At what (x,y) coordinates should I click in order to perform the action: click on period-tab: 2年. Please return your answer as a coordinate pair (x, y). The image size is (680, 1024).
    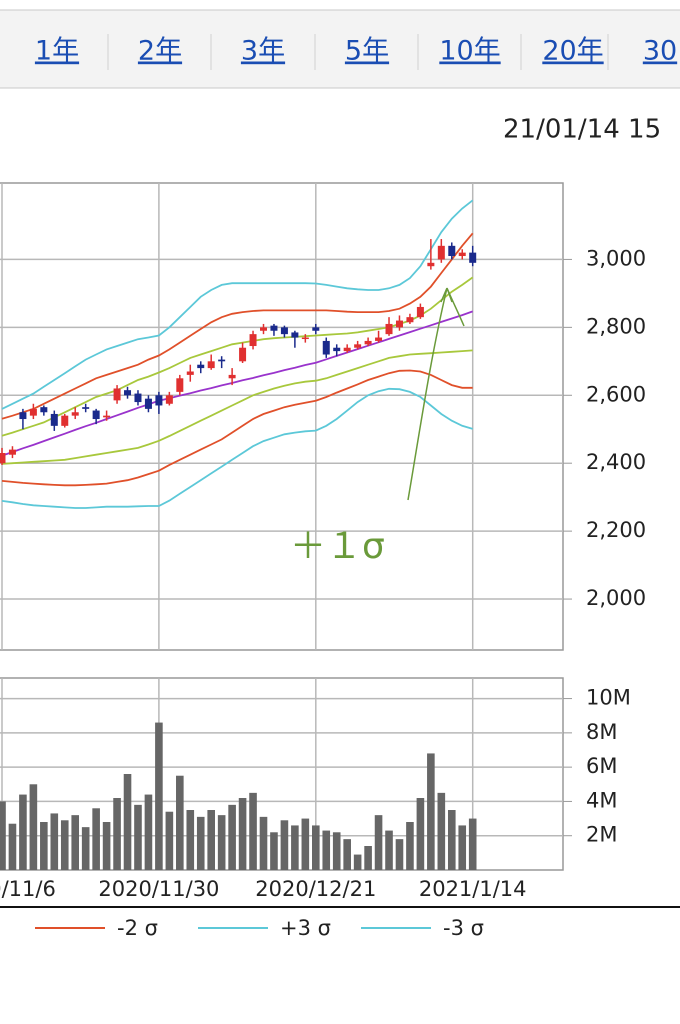
    Looking at the image, I should click on (160, 51).